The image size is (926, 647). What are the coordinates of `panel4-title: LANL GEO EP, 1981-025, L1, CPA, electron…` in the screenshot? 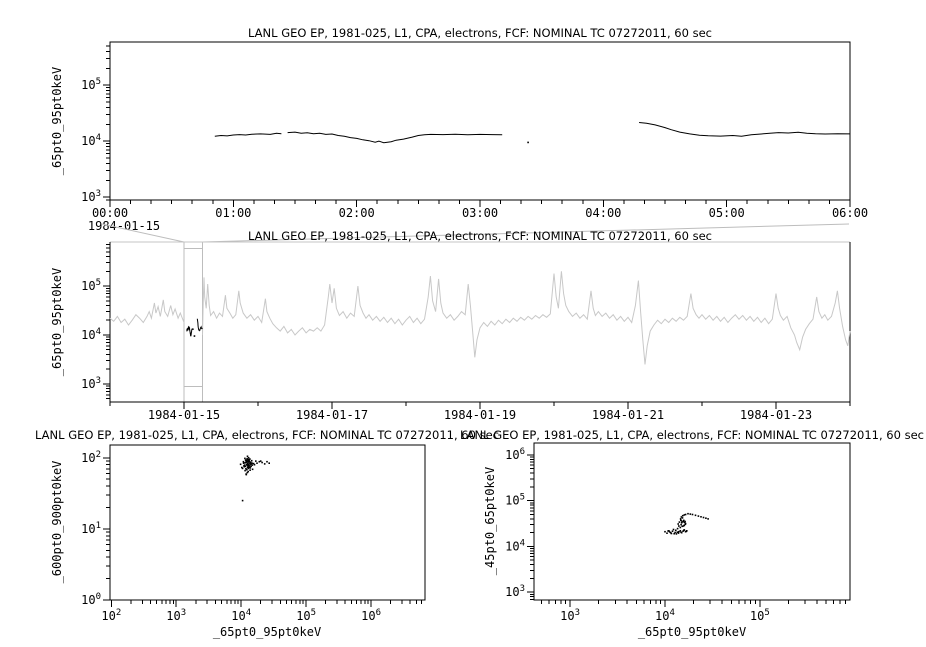 It's located at (692, 435).